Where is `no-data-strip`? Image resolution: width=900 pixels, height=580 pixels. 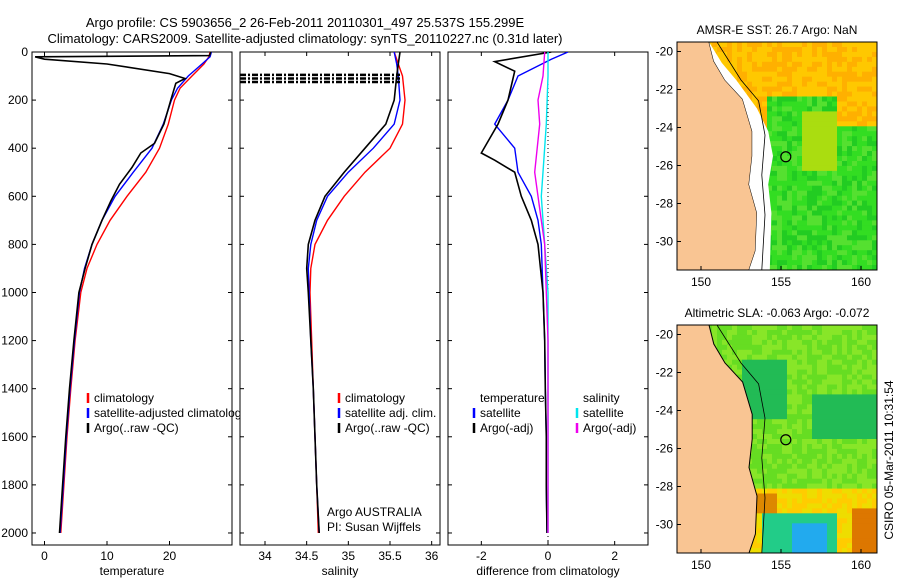 no-data-strip is located at coordinates (741, 156).